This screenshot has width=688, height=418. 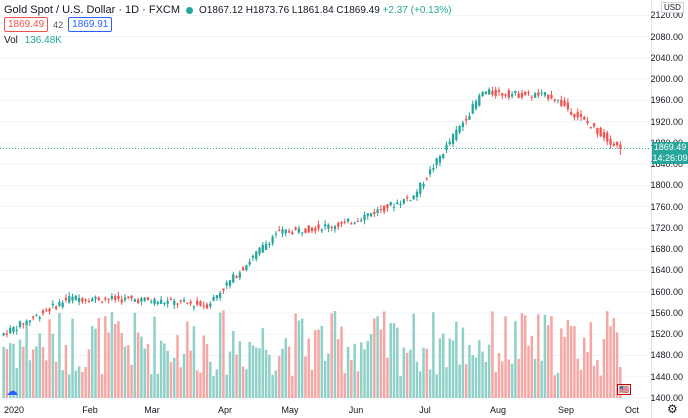 I want to click on gear-icon: ⚙, so click(x=672, y=409).